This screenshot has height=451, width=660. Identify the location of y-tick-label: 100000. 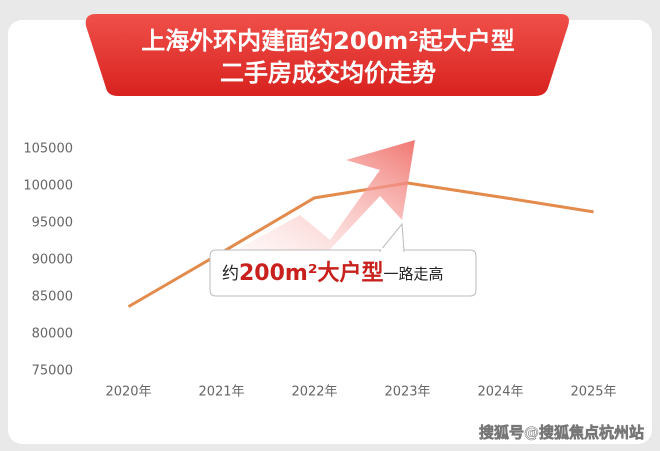
(48, 186).